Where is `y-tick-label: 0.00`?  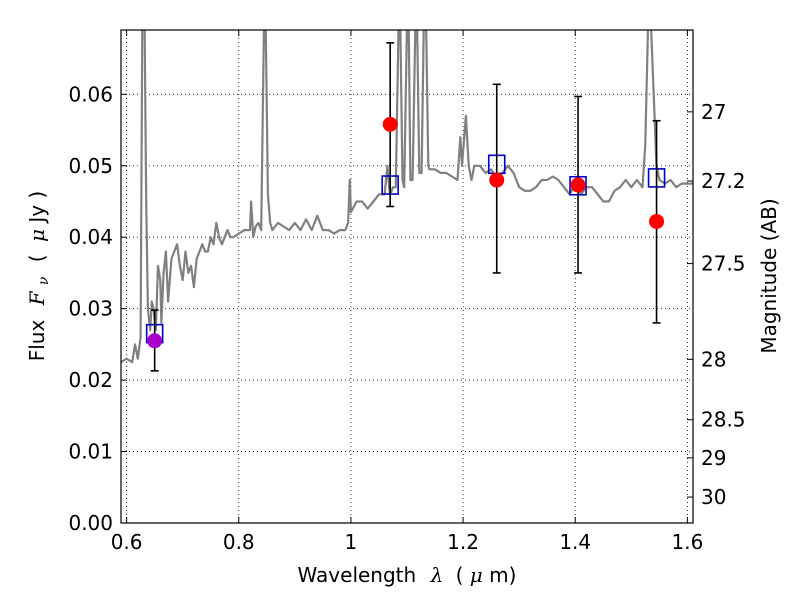
y-tick-label: 0.00 is located at coordinates (90, 523).